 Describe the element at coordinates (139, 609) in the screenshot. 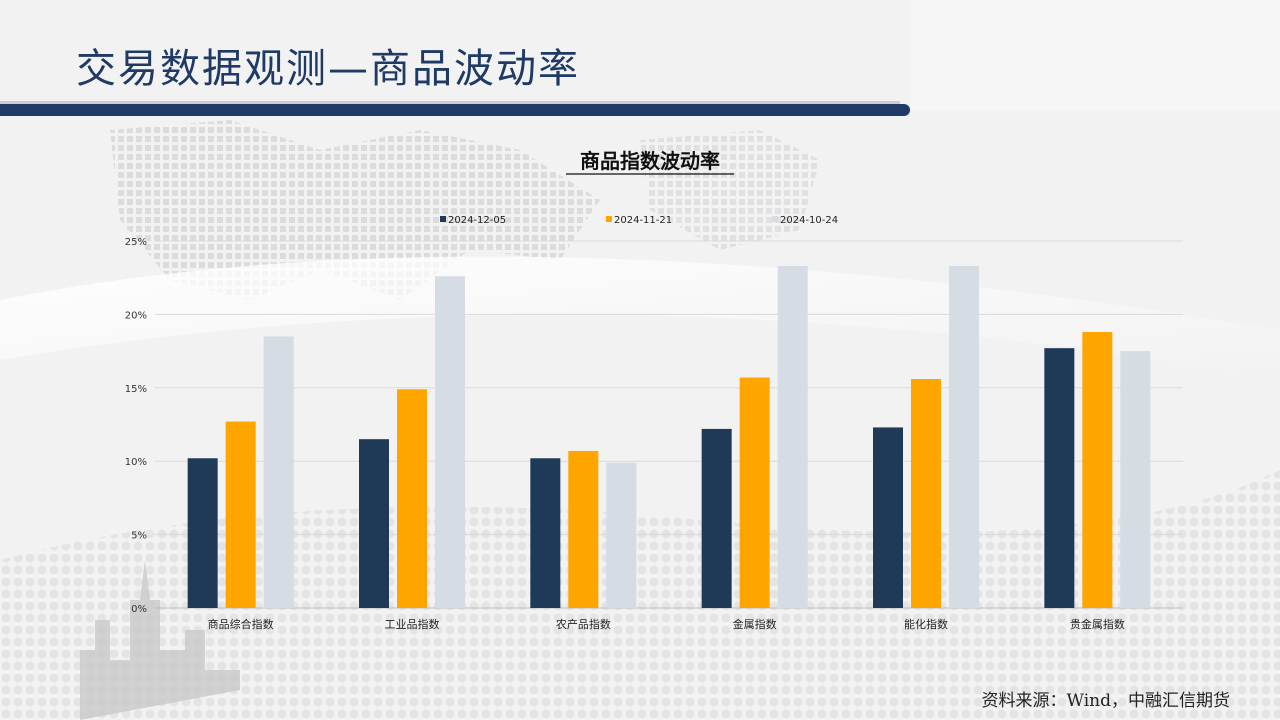

I see `y-tick-label: 0%` at that location.